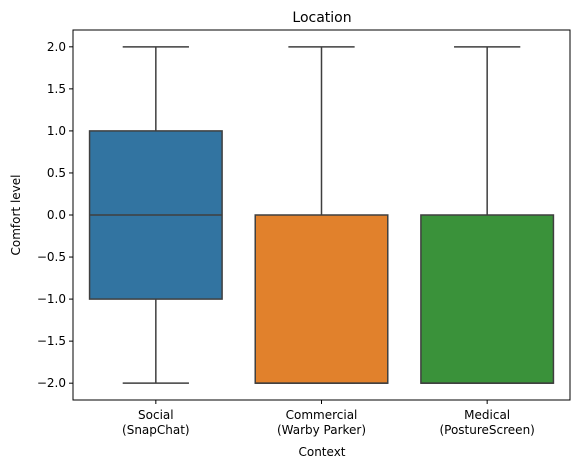 Image resolution: width=579 pixels, height=469 pixels. What do you see at coordinates (56, 215) in the screenshot?
I see `y-tick-label: 0.0` at bounding box center [56, 215].